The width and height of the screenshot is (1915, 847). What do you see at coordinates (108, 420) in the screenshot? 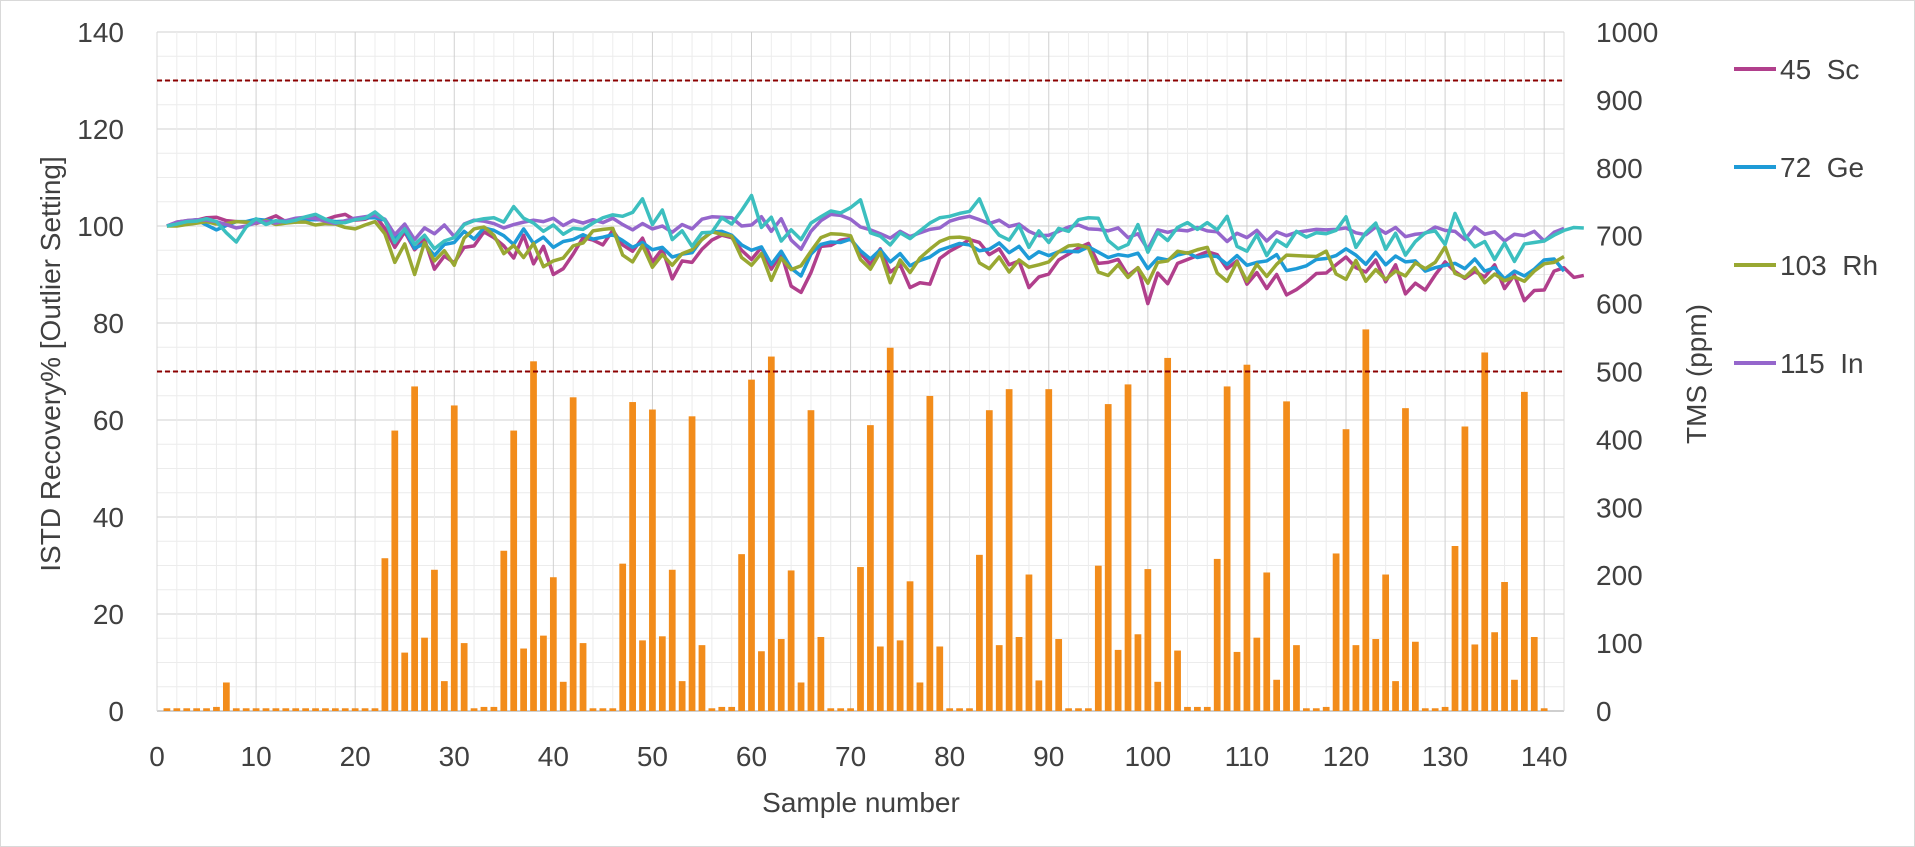
I see `y-left-tick-label: 60` at bounding box center [108, 420].